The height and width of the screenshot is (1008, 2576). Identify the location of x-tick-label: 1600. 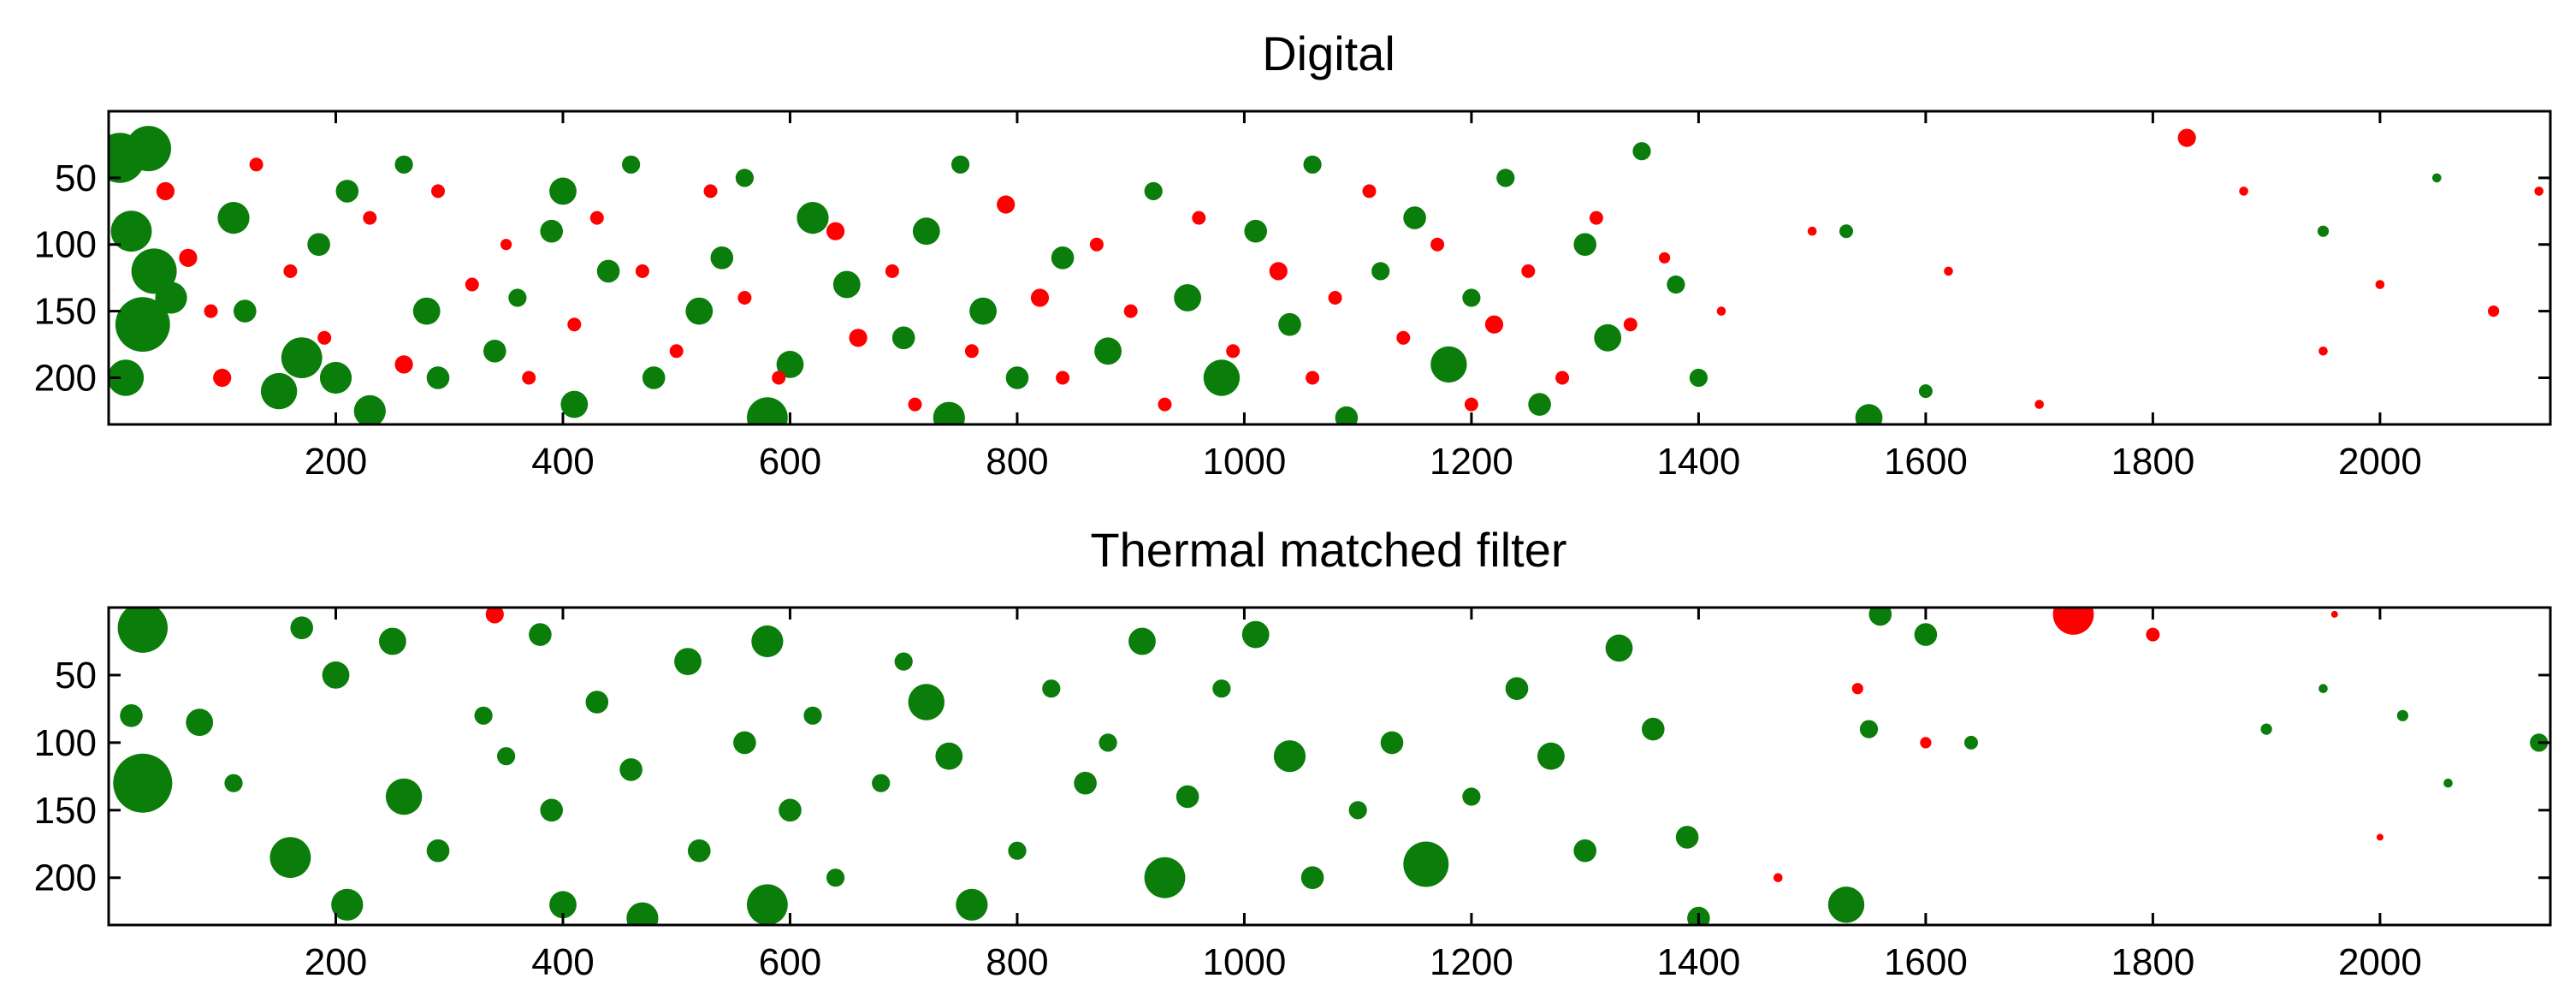
(1926, 962).